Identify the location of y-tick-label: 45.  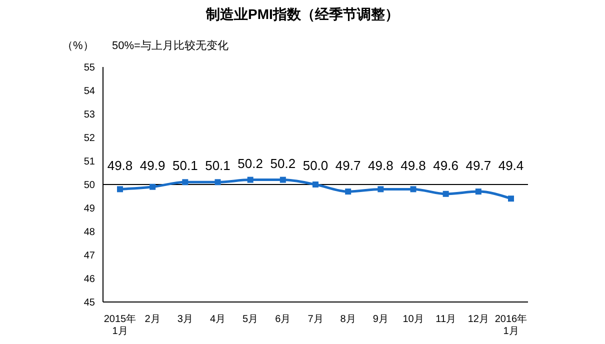
(90, 303).